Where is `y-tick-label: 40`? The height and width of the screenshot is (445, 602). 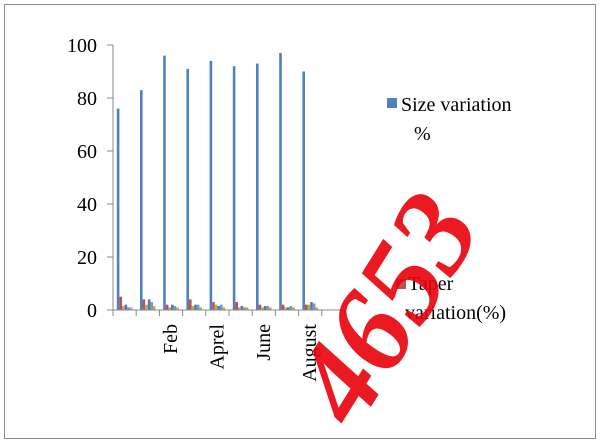 y-tick-label: 40 is located at coordinates (87, 205).